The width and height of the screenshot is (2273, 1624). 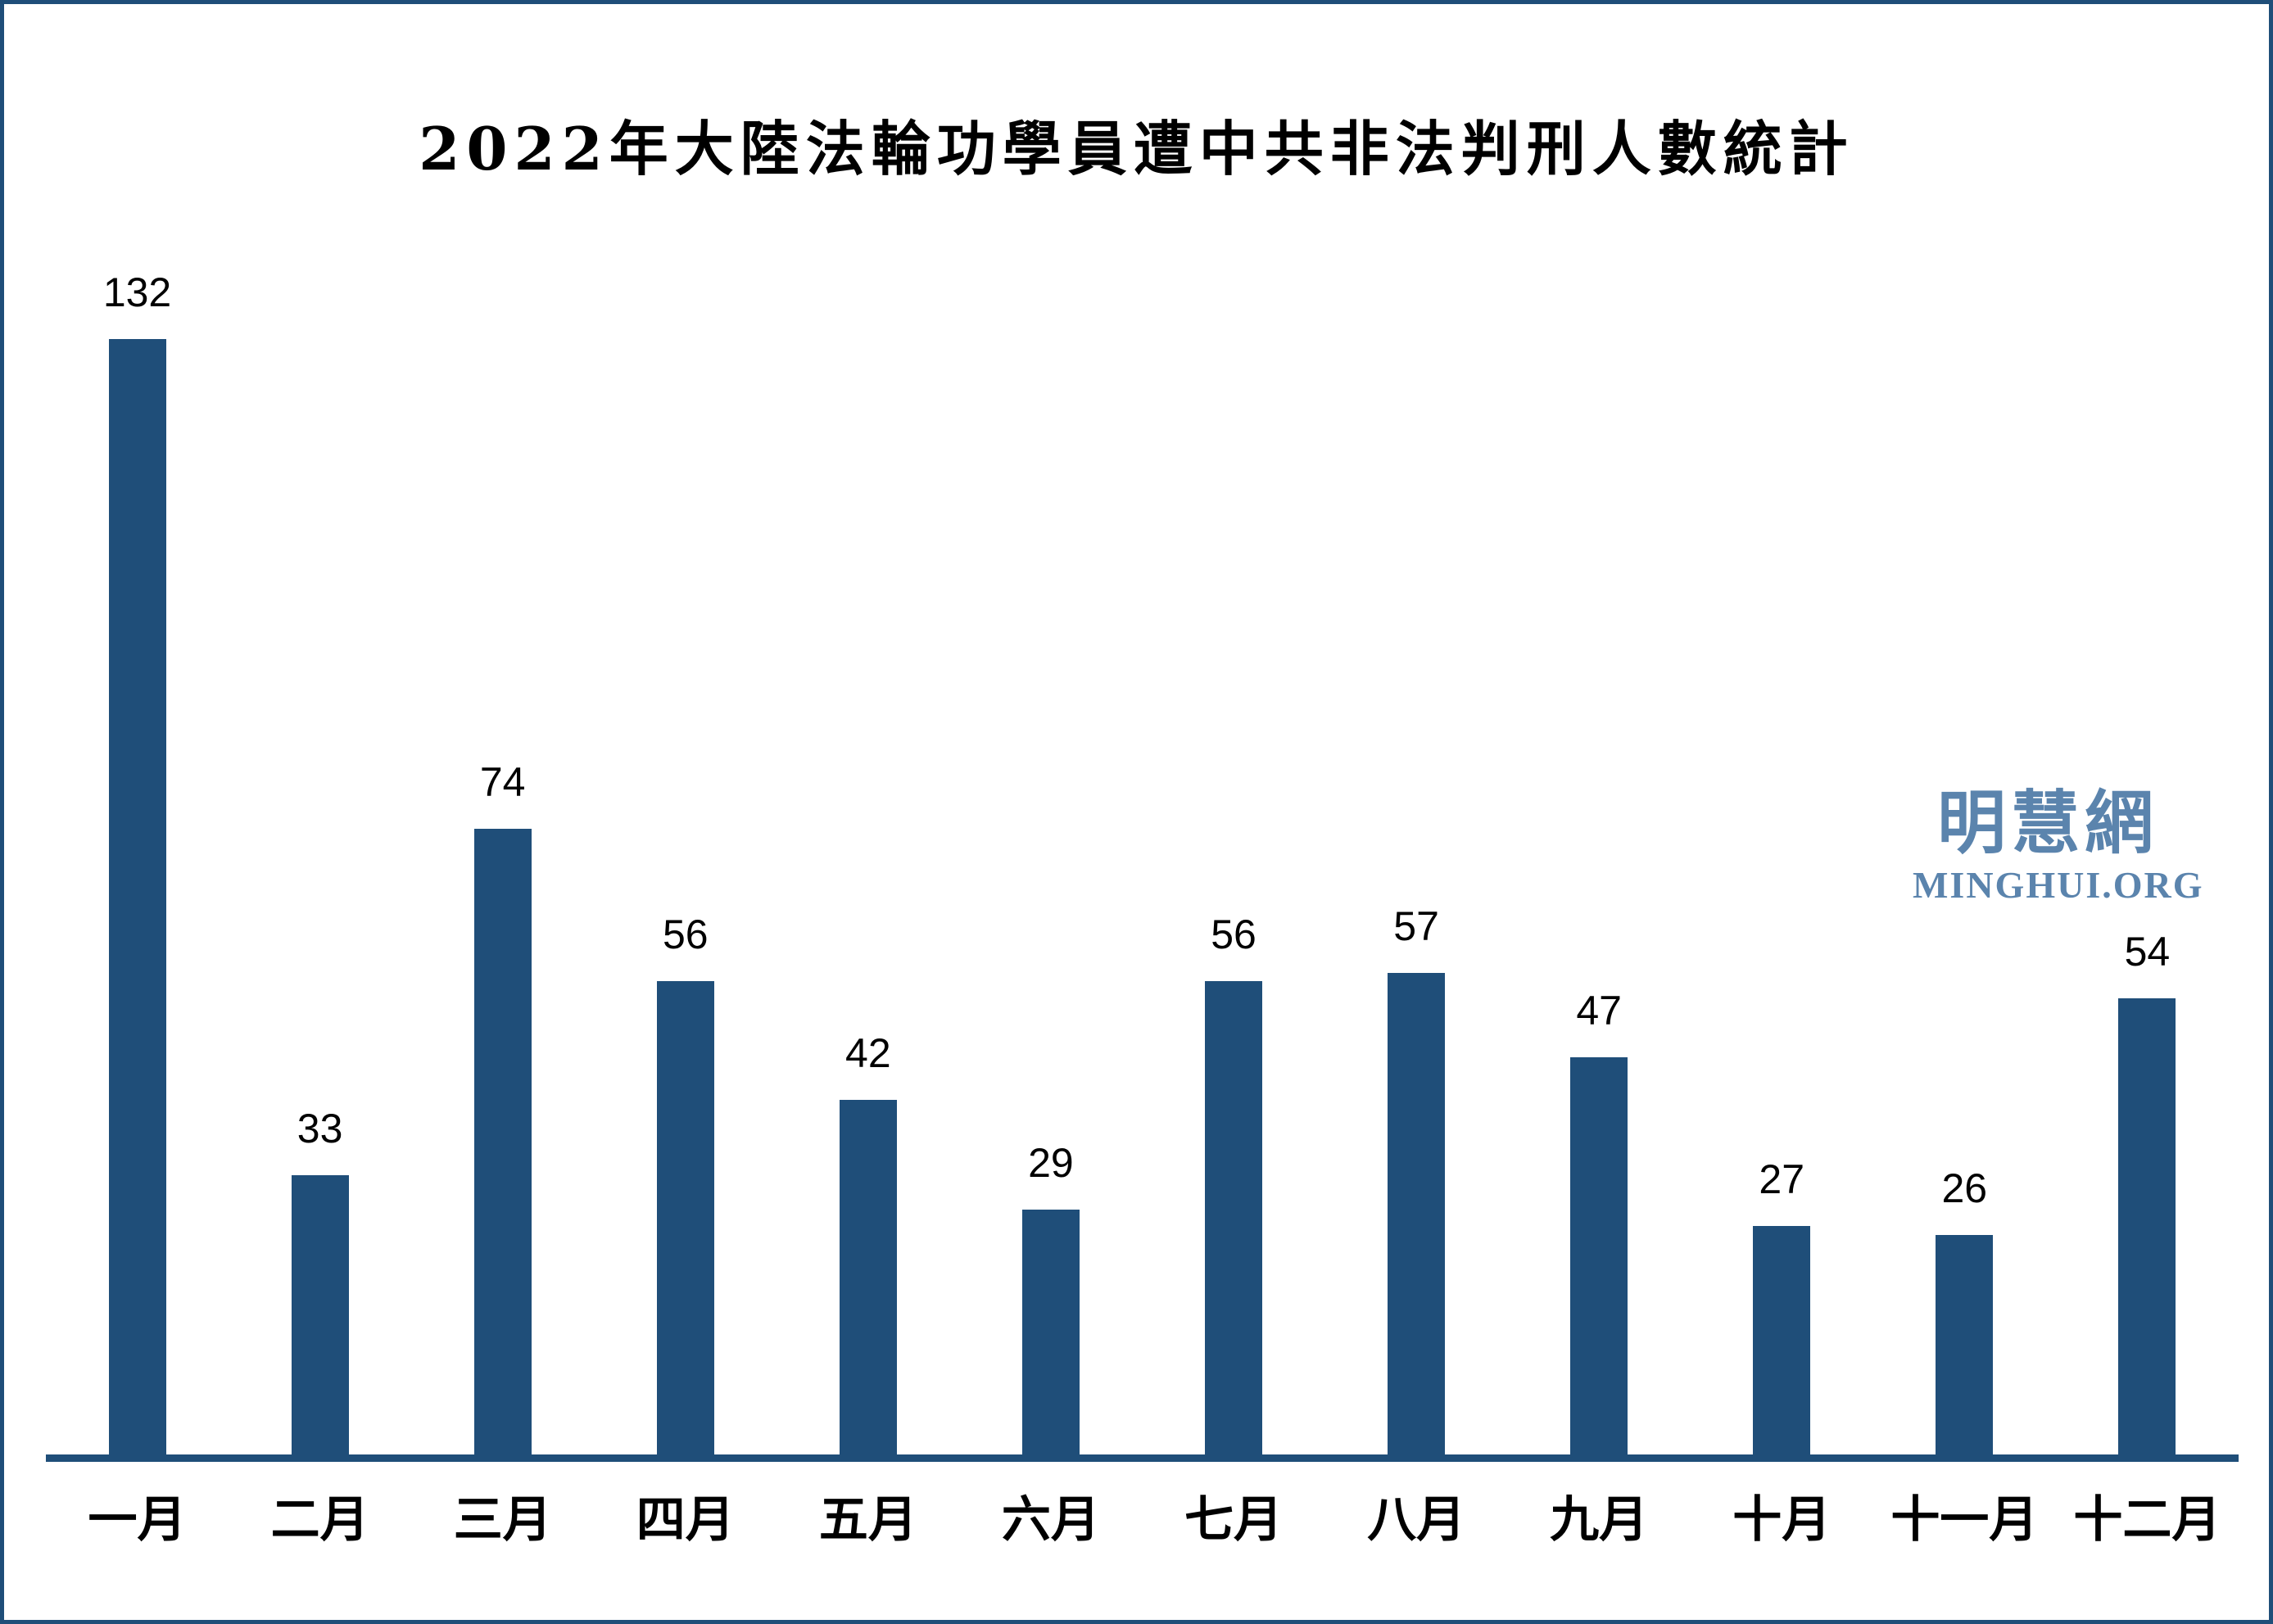 I want to click on bar-value-label: 27, so click(x=1782, y=1179).